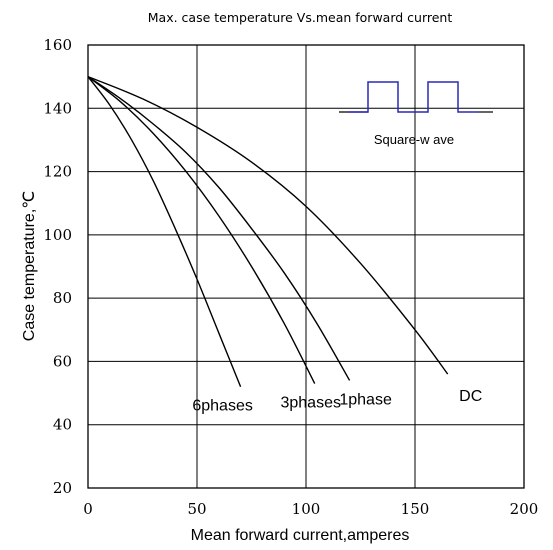 This screenshot has height=550, width=553. What do you see at coordinates (310, 403) in the screenshot?
I see `series-label-3phases: 3phases` at bounding box center [310, 403].